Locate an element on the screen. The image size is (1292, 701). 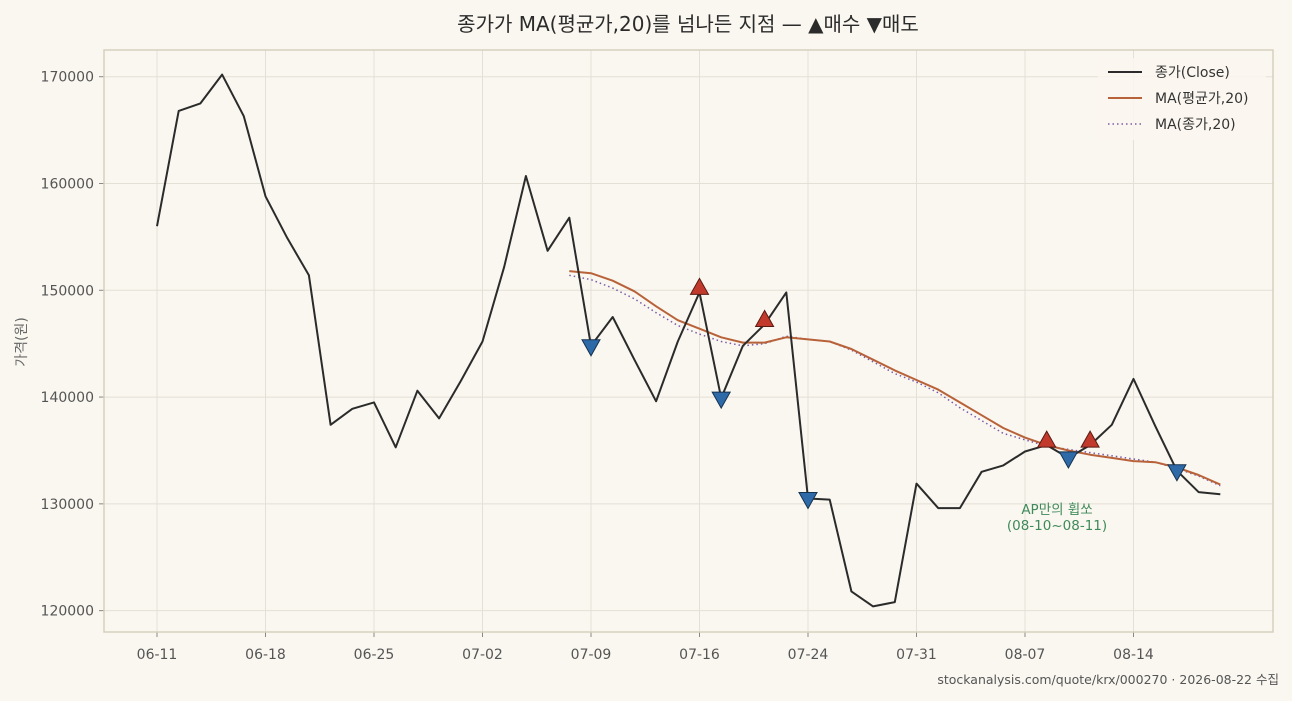
y-tick-label: 120000 is located at coordinates (67, 612).